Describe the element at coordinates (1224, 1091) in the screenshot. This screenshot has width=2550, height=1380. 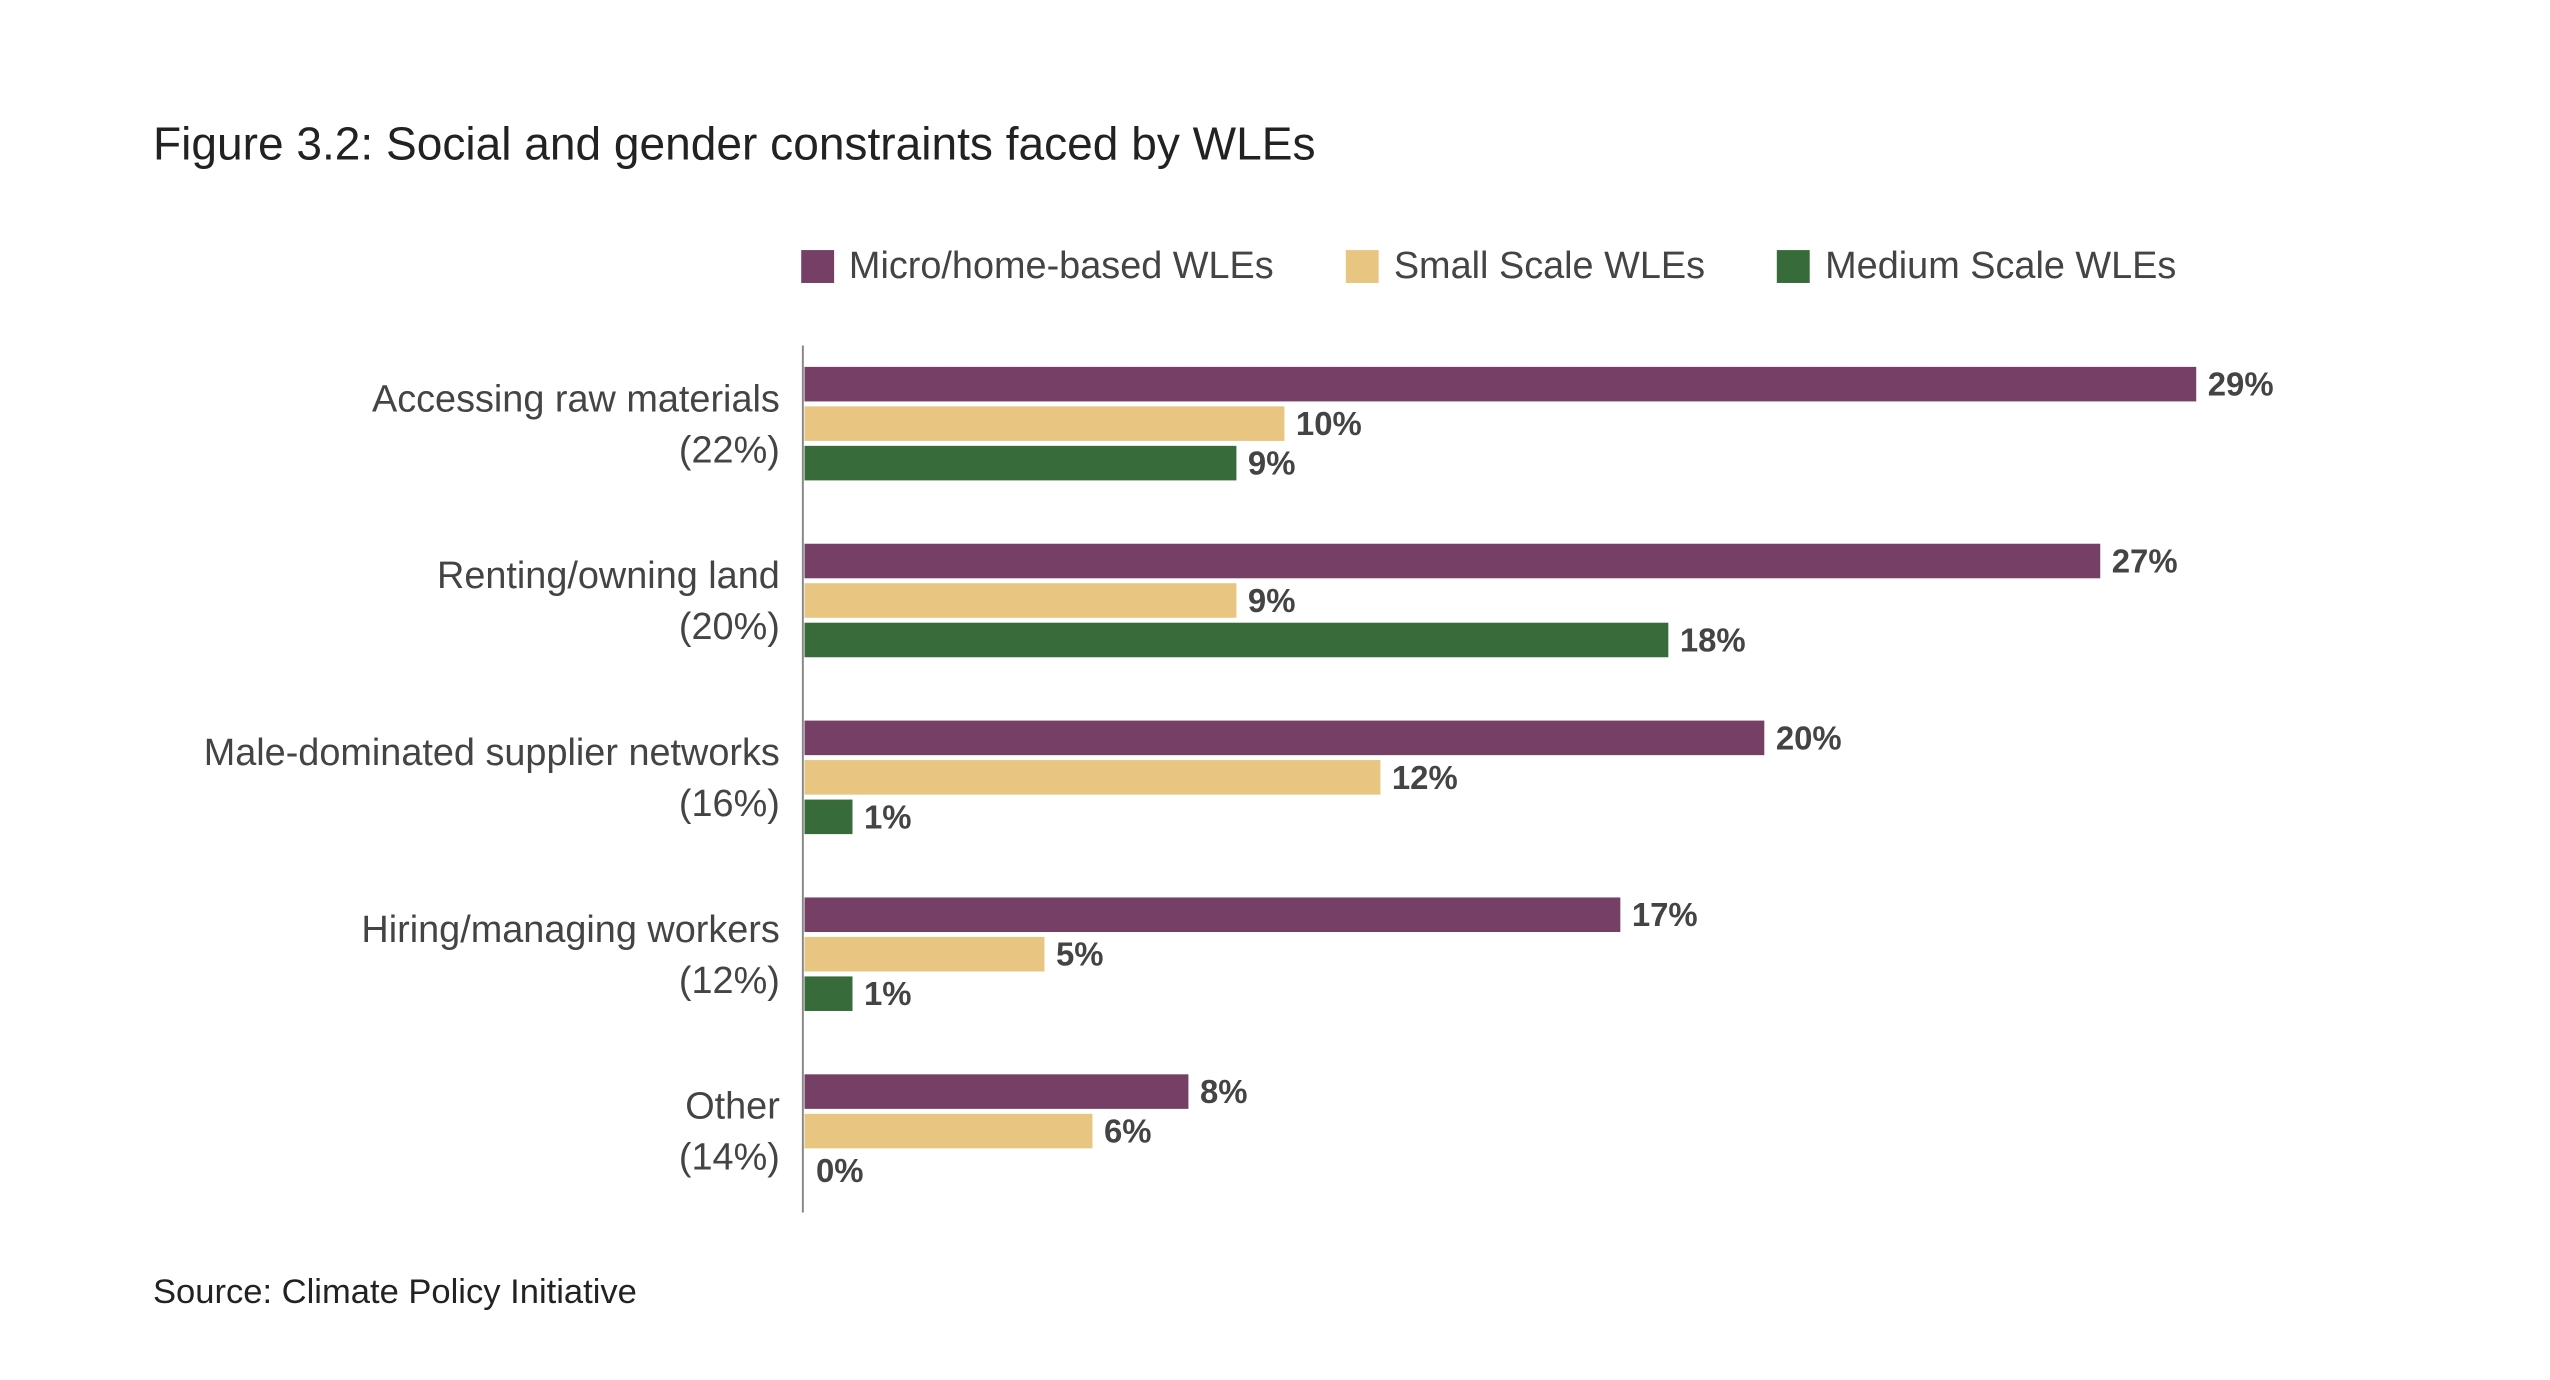
I see `data-label: 8%` at that location.